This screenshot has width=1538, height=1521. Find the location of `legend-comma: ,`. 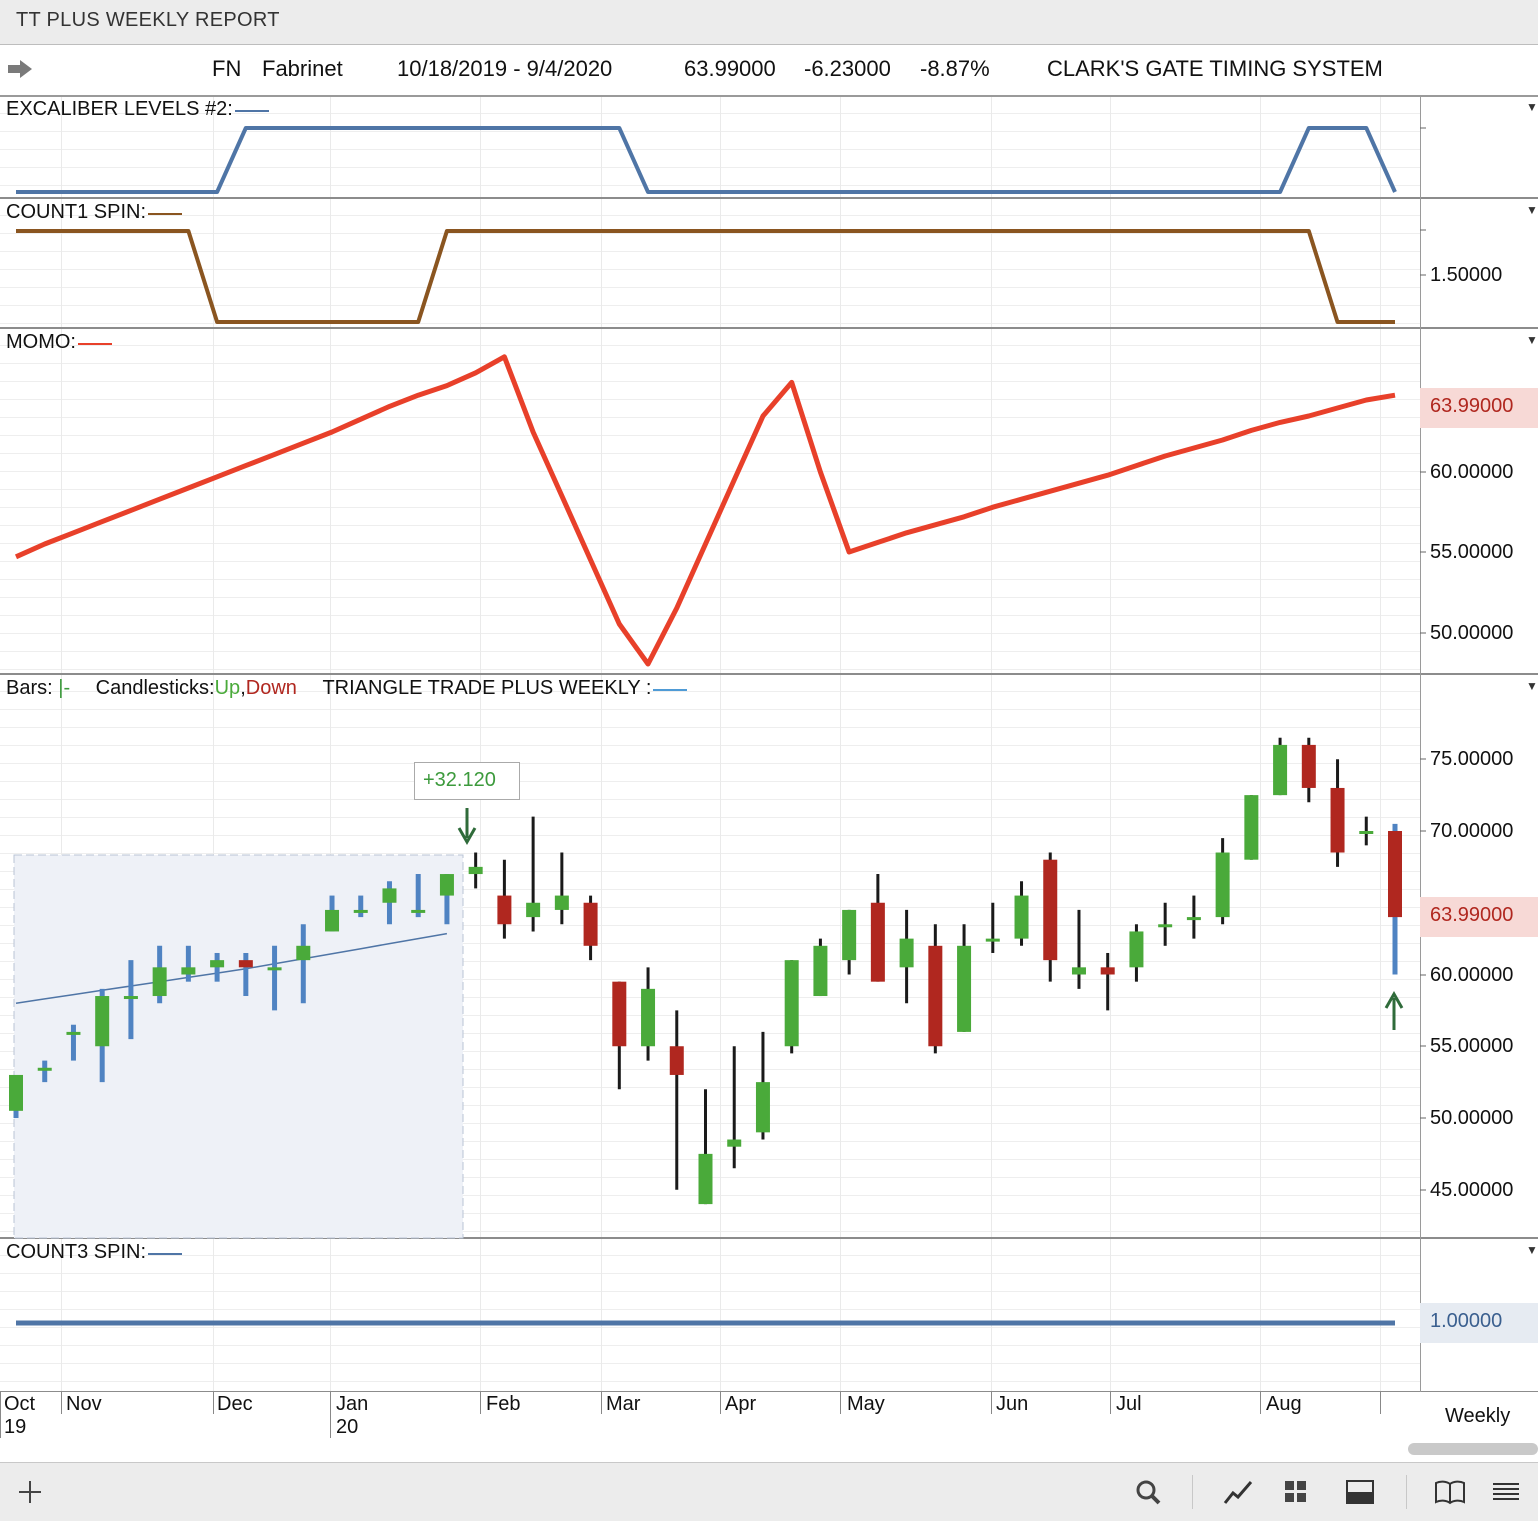

legend-comma: , is located at coordinates (243, 688).